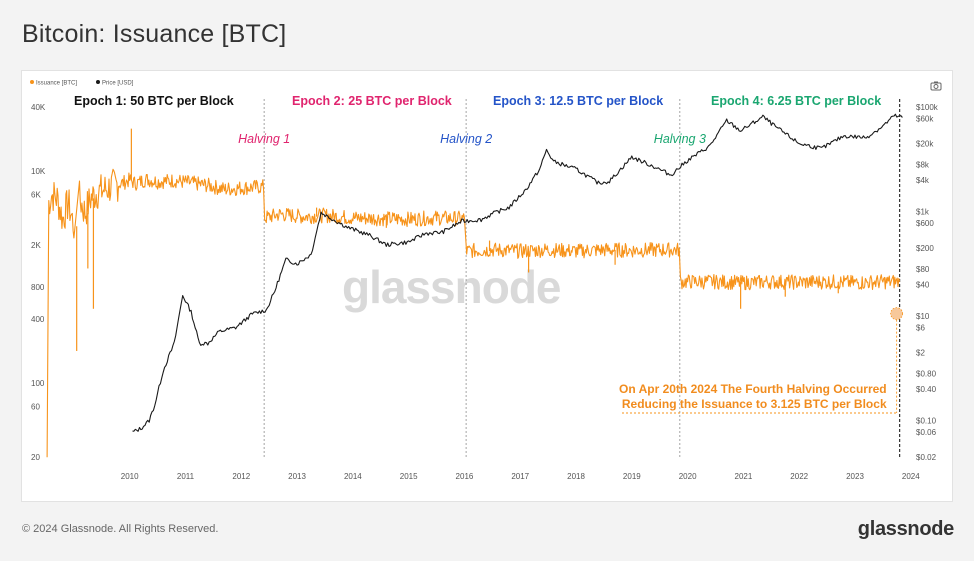 The width and height of the screenshot is (974, 561). What do you see at coordinates (925, 144) in the screenshot?
I see `y-right-tick-label: $20k` at bounding box center [925, 144].